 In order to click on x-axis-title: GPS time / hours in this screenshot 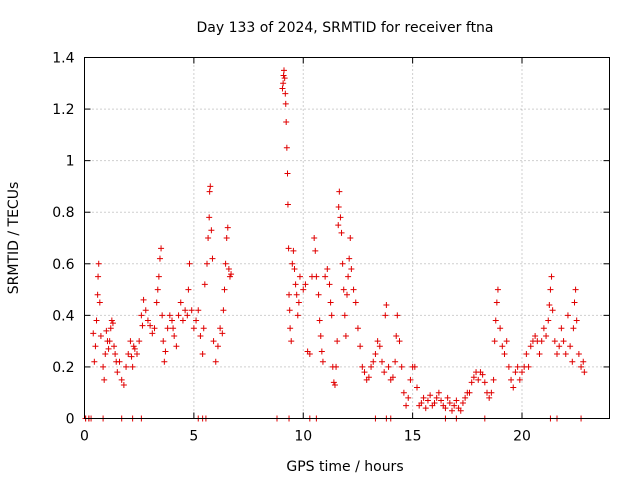, I will do `click(344, 467)`.